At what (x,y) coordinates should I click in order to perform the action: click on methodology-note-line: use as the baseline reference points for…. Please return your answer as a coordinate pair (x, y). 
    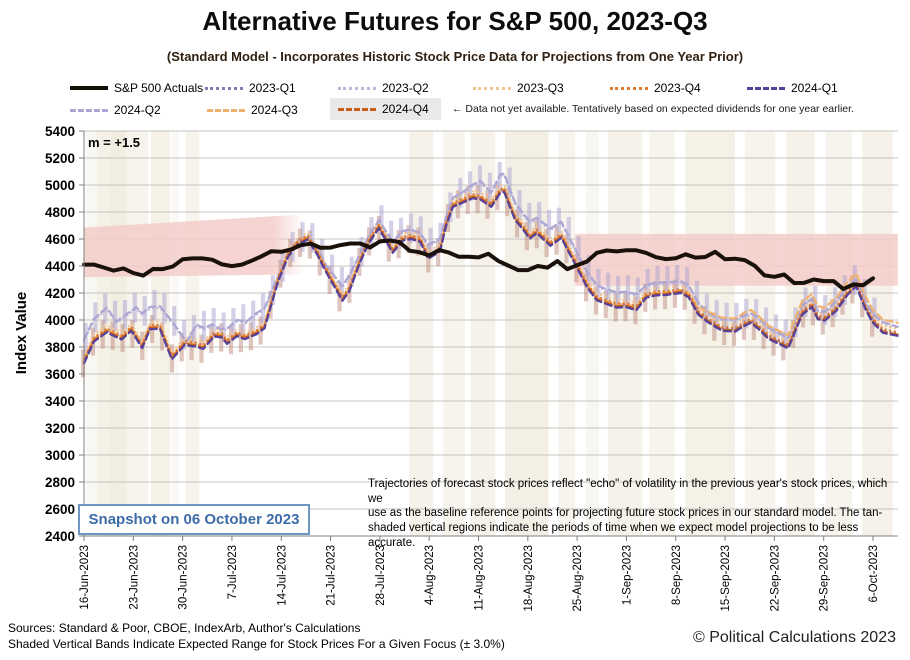
    Looking at the image, I should click on (625, 513).